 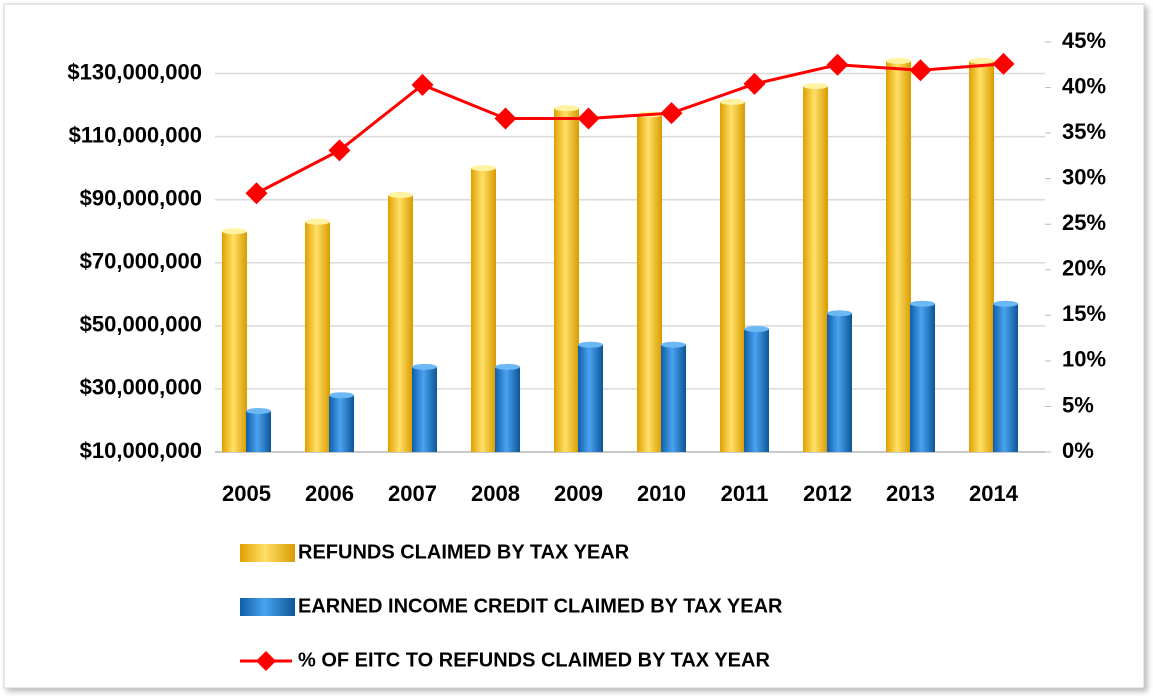 What do you see at coordinates (994, 493) in the screenshot?
I see `x-tick-label: 2014` at bounding box center [994, 493].